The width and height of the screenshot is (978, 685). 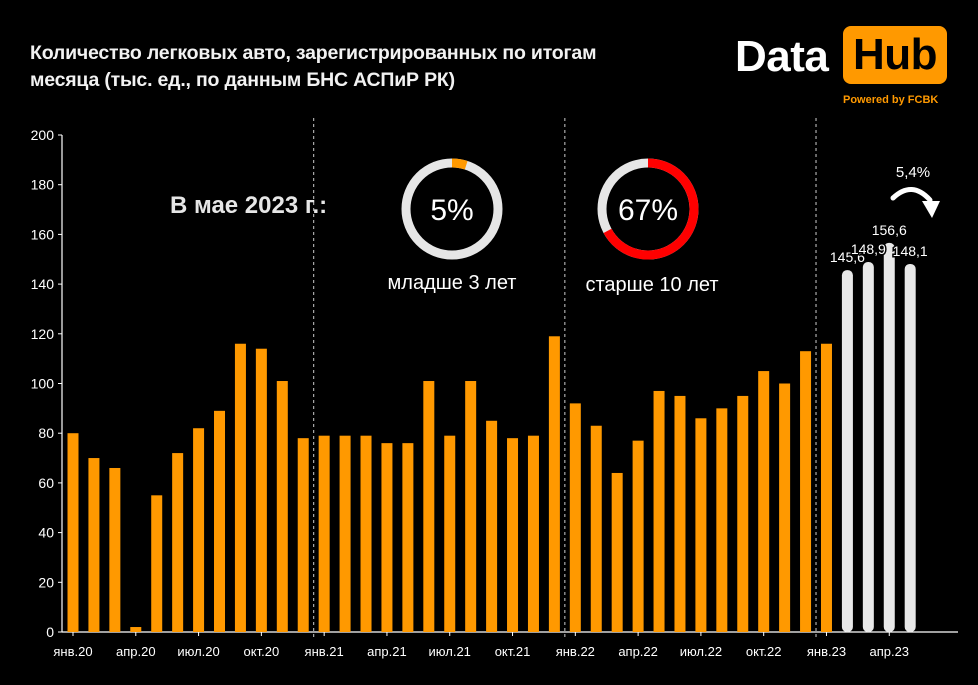 What do you see at coordinates (450, 651) in the screenshot?
I see `x-tick-label: июл.21` at bounding box center [450, 651].